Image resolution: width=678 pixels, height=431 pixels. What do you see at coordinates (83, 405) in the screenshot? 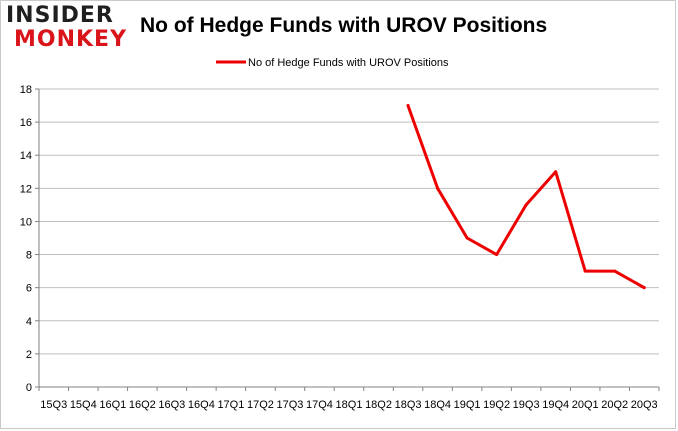
I see `x-tick-label: 15Q4` at bounding box center [83, 405].